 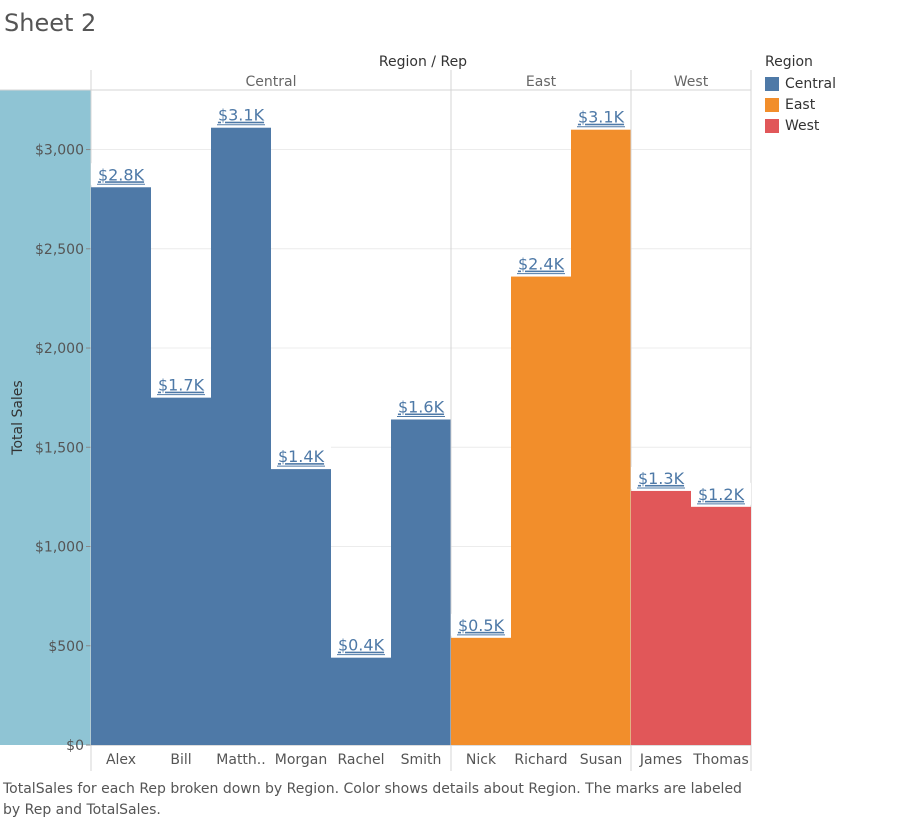 I want to click on data-label: $2.4K, so click(x=541, y=264).